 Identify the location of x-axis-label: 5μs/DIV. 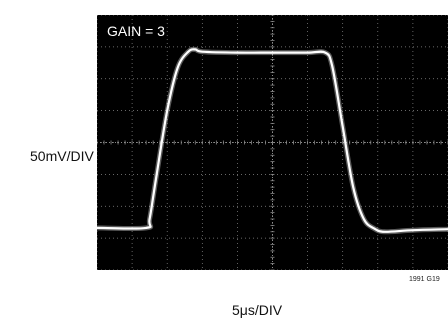
(257, 310).